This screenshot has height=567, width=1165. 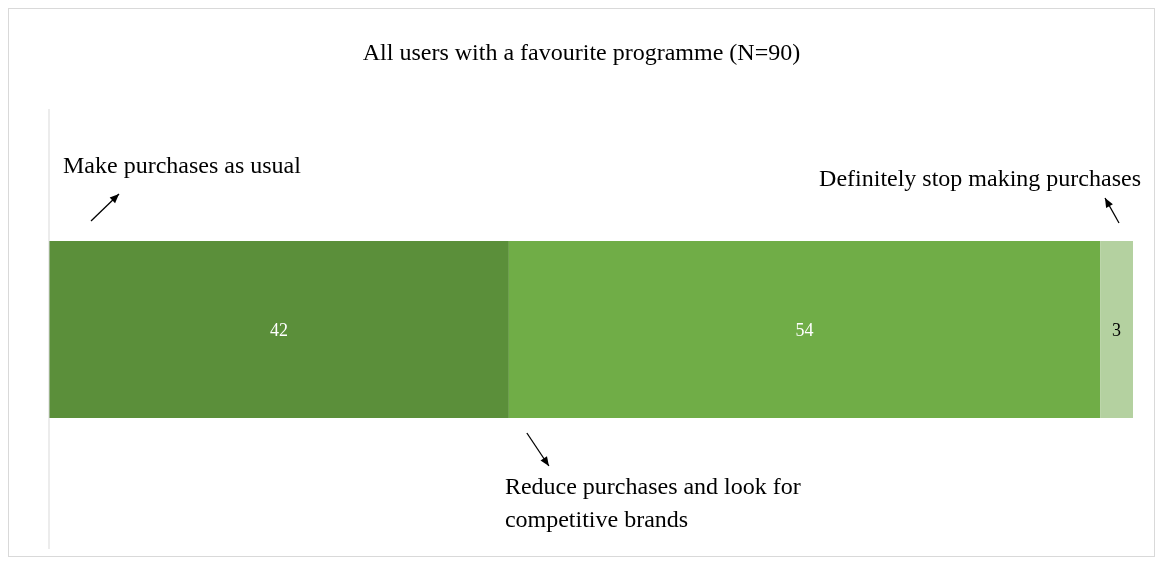 I want to click on text: Make purchases as usual, so click(x=182, y=165).